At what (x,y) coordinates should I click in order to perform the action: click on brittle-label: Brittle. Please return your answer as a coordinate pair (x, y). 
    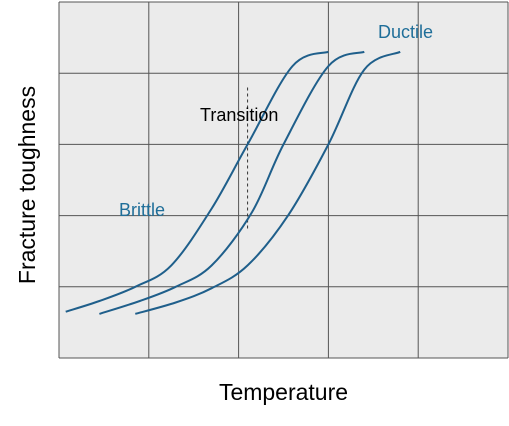
    Looking at the image, I should click on (142, 210).